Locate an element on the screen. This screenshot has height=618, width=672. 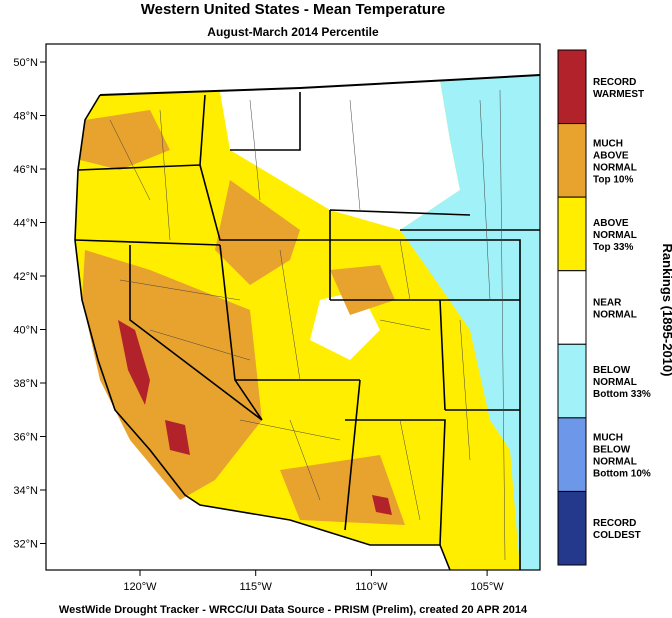
lon-label: 110°W is located at coordinates (371, 587).